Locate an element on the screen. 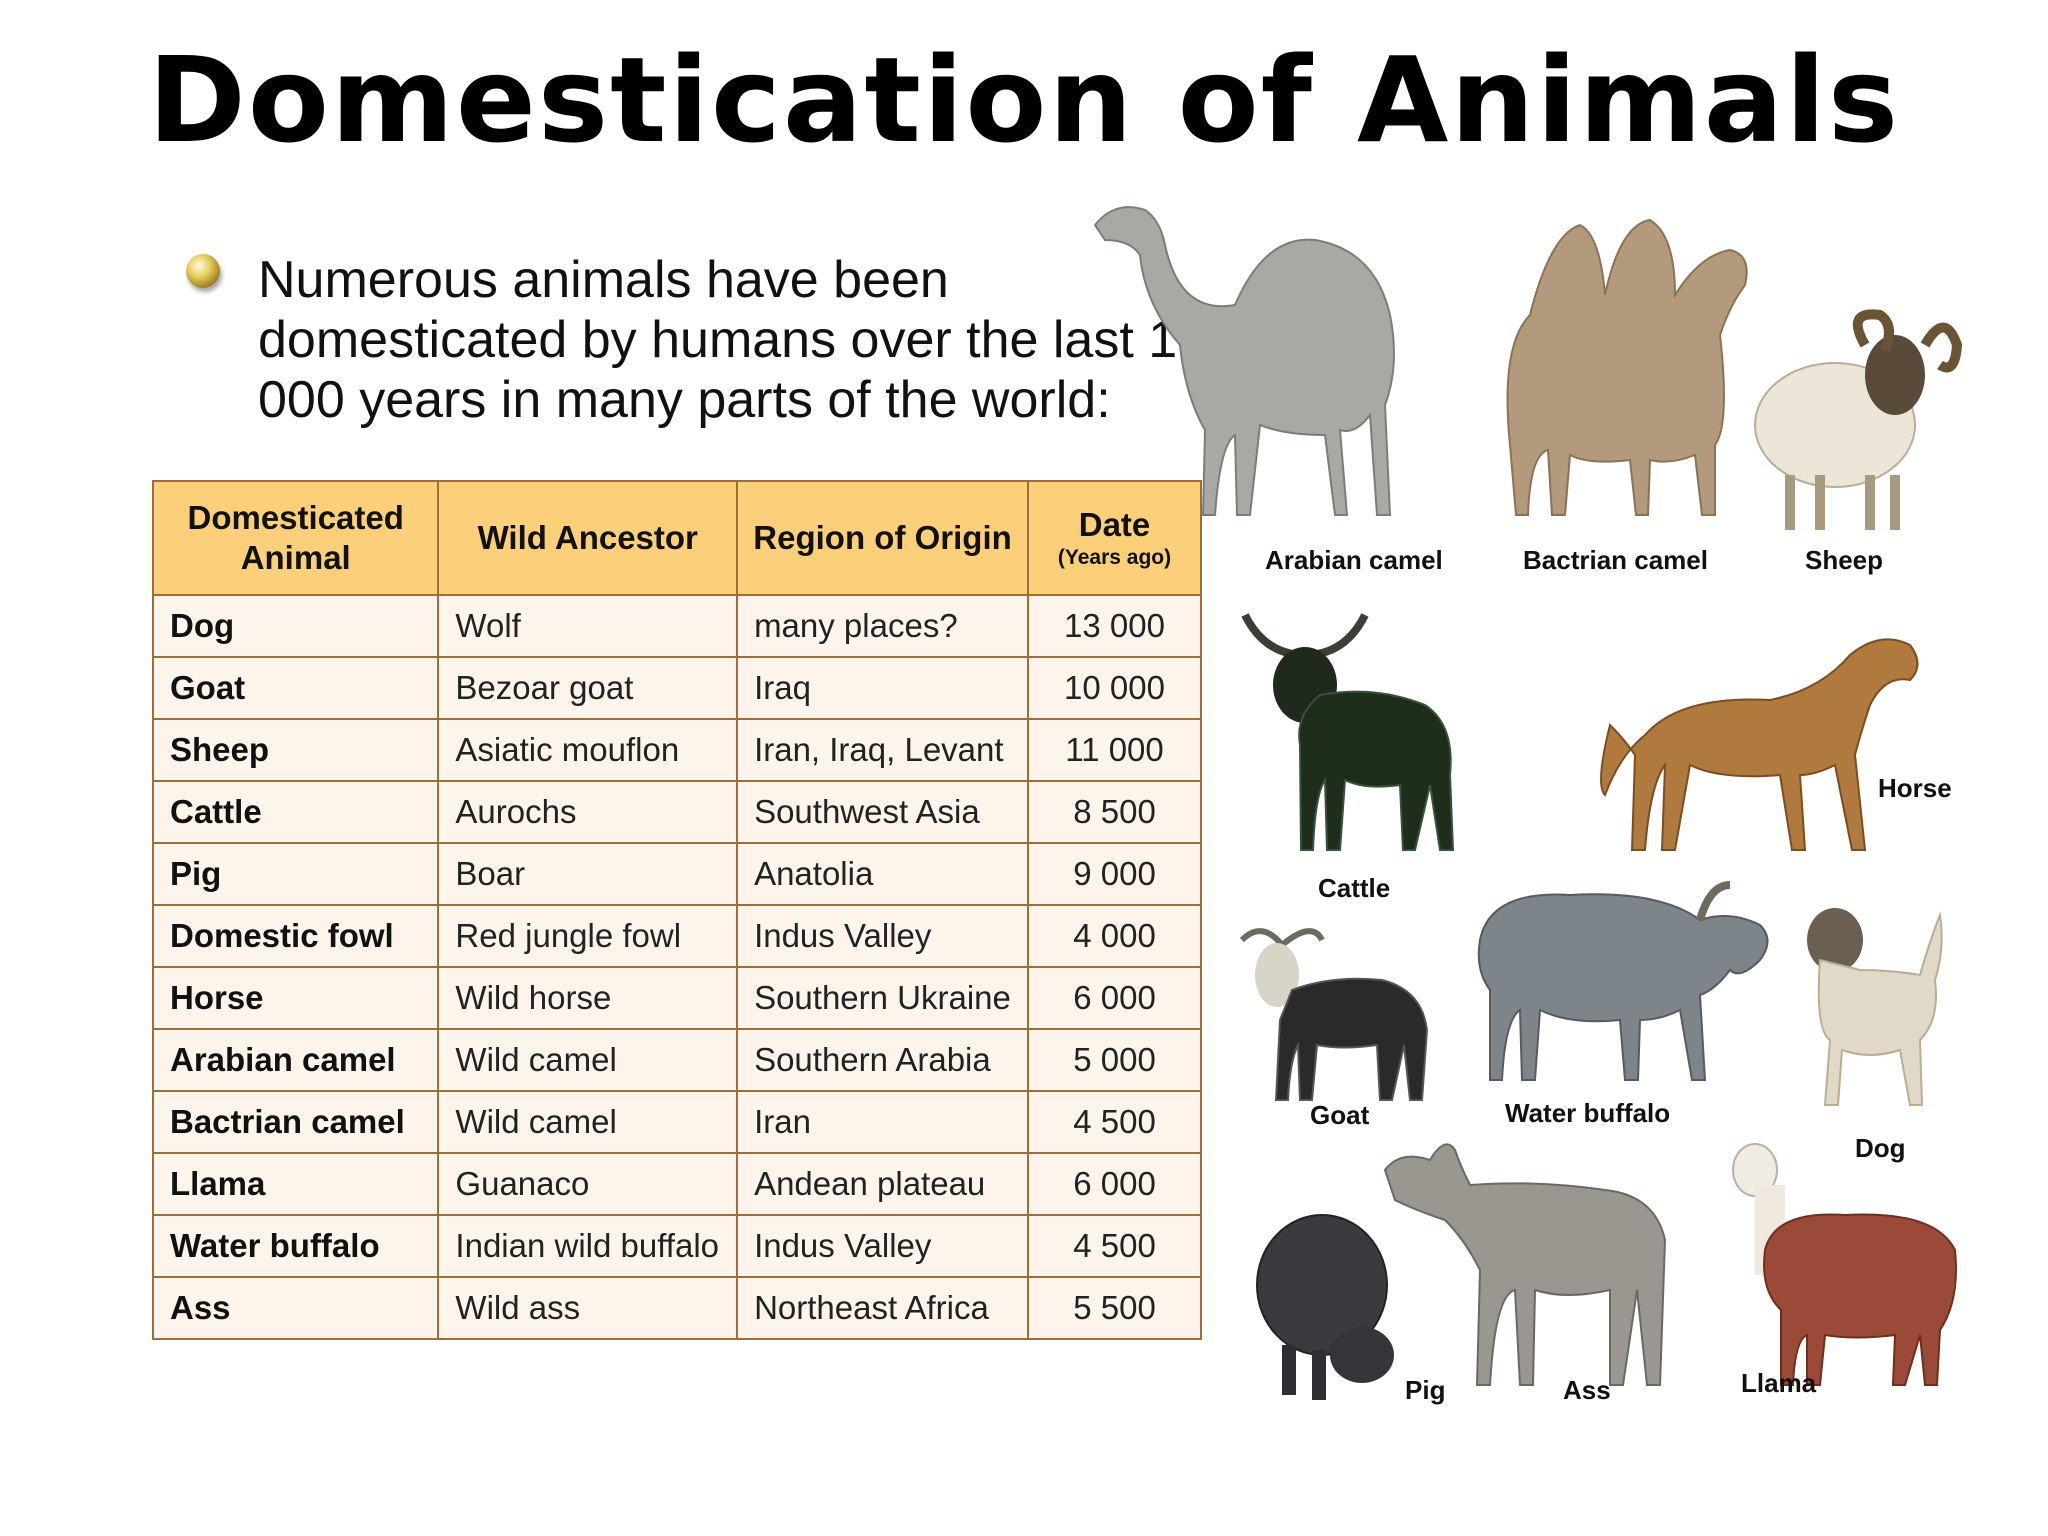  cell-region: Southwest Asia is located at coordinates (883, 812).